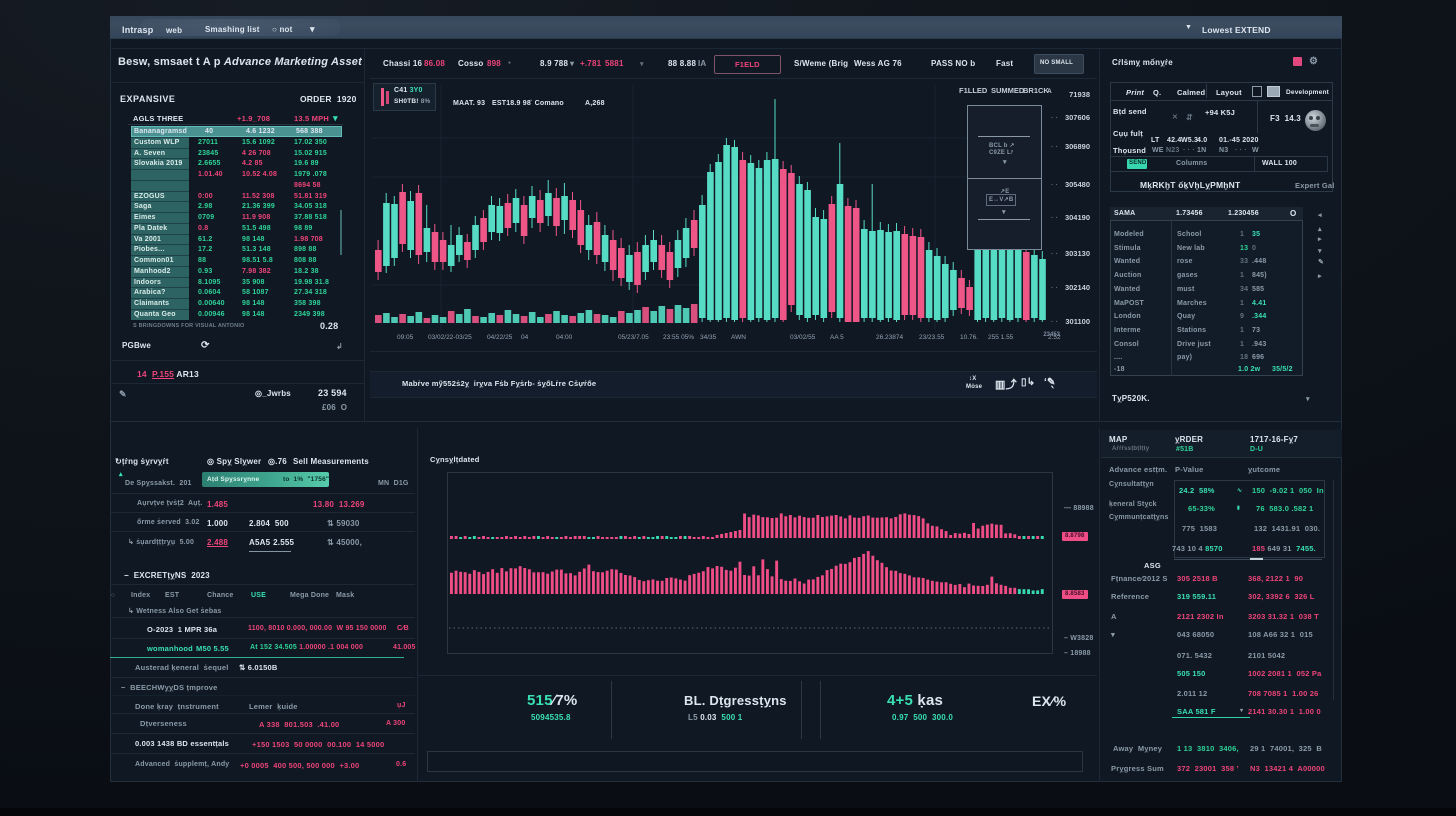  What do you see at coordinates (450, 337) in the screenshot?
I see `svg-text: 03/02/22-03/25` at bounding box center [450, 337].